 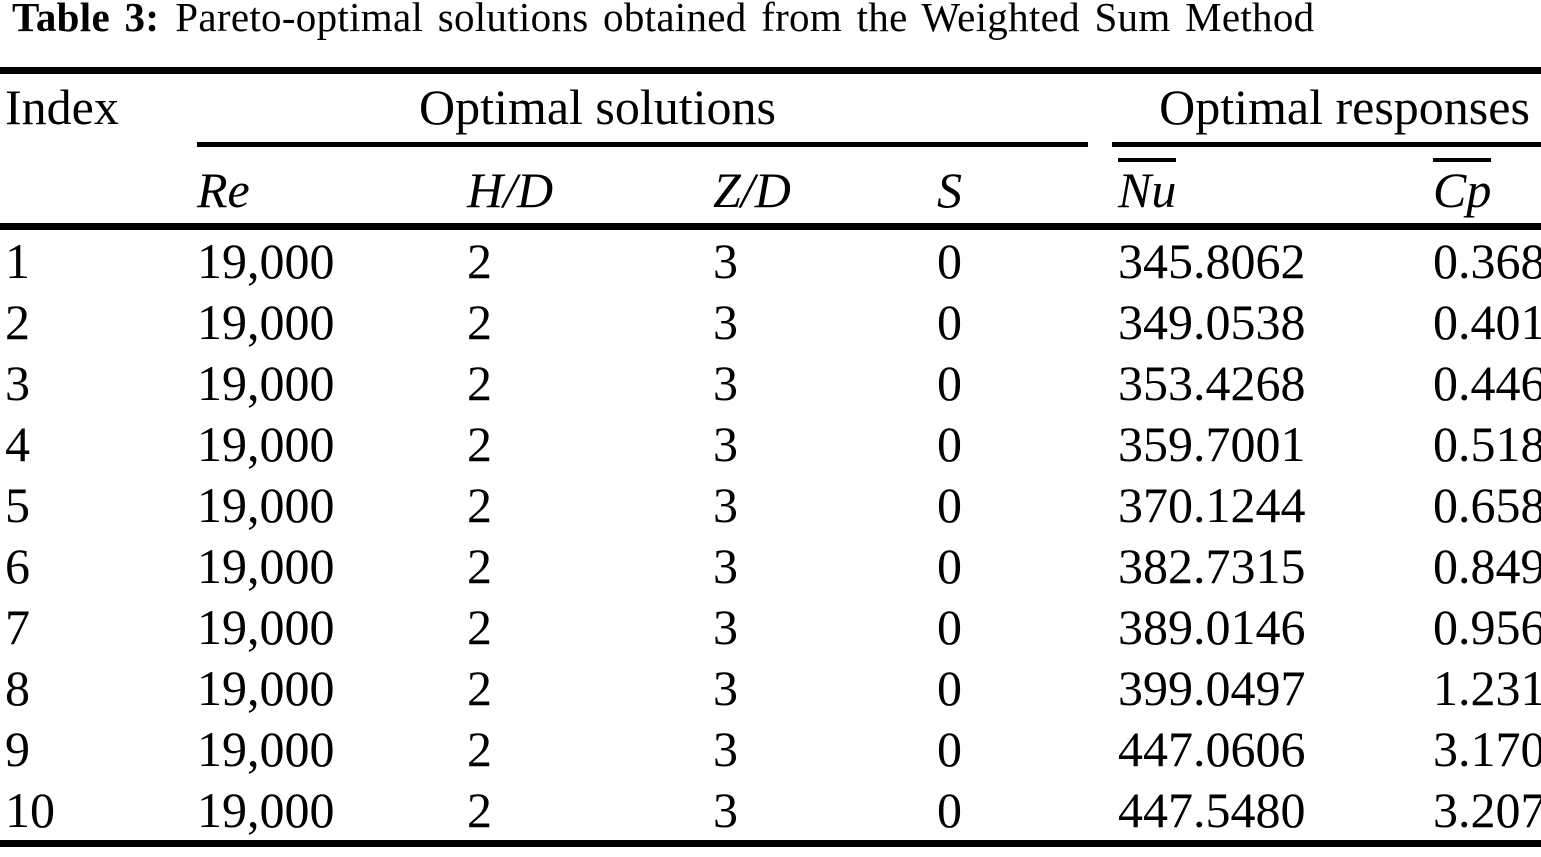 I want to click on cell-nu: 370.1244, so click(x=1212, y=504).